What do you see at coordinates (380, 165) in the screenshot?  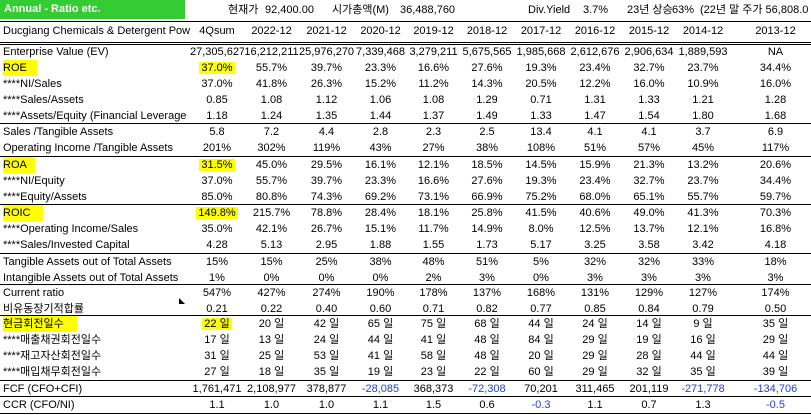 I see `table-cell: 16.1%` at bounding box center [380, 165].